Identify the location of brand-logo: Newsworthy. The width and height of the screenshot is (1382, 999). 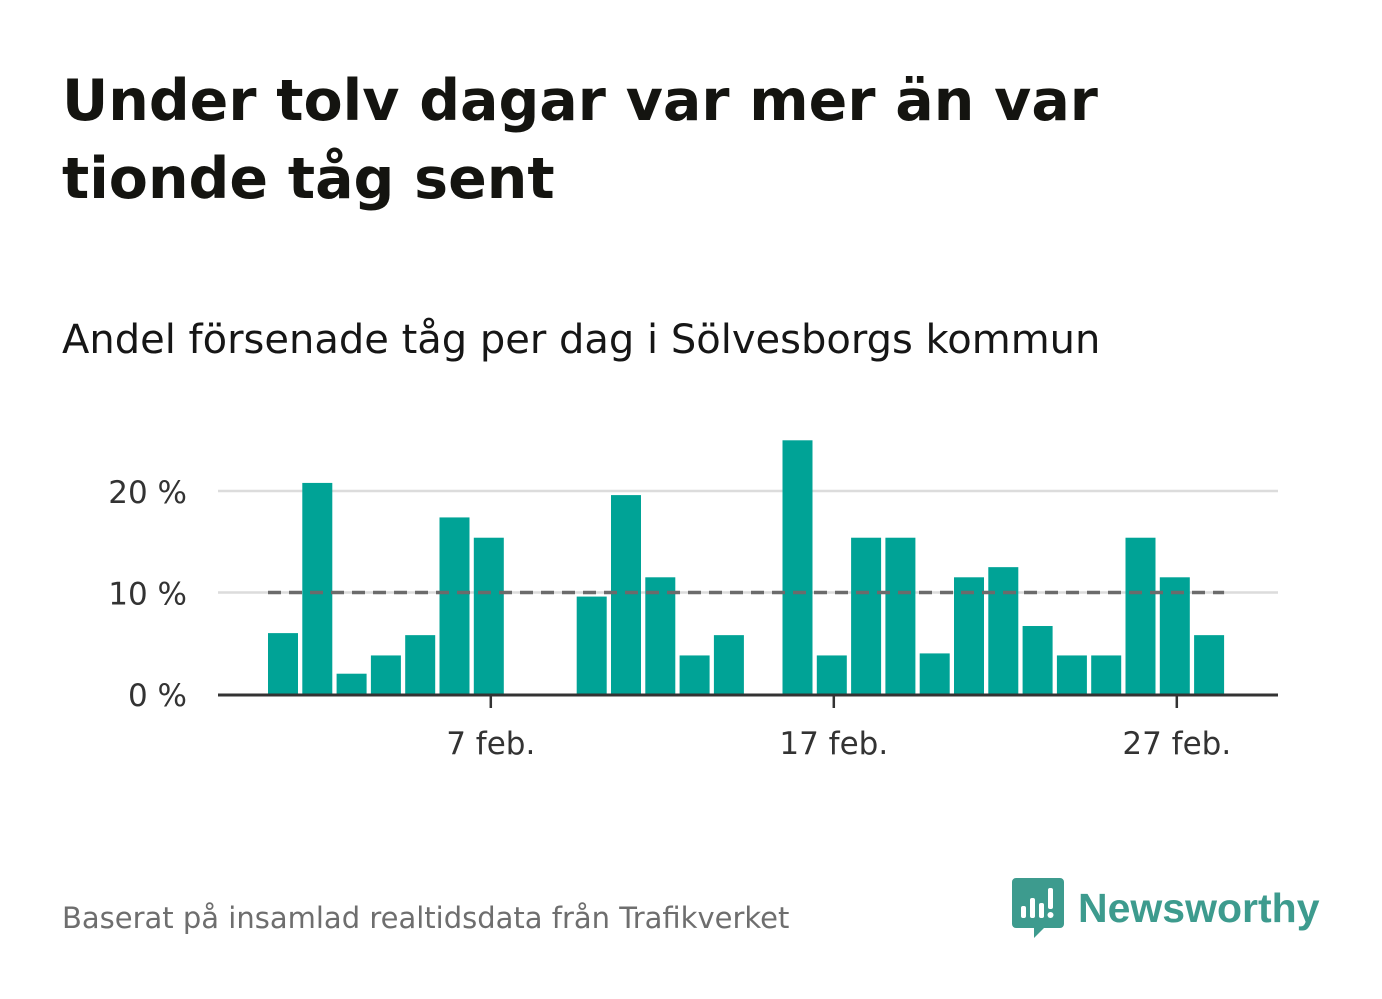
(1165, 908).